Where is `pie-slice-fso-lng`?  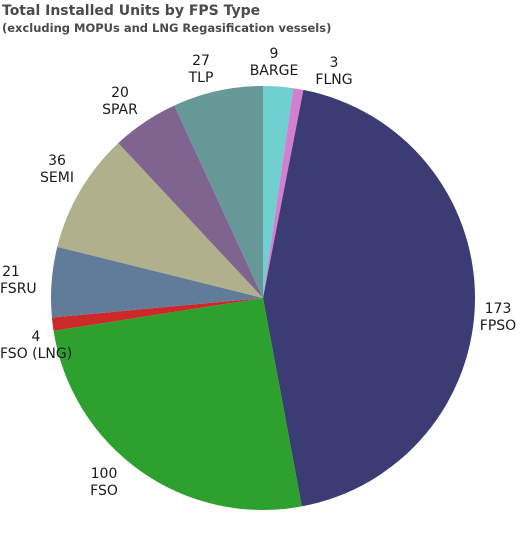 pie-slice-fso-lng is located at coordinates (157, 314).